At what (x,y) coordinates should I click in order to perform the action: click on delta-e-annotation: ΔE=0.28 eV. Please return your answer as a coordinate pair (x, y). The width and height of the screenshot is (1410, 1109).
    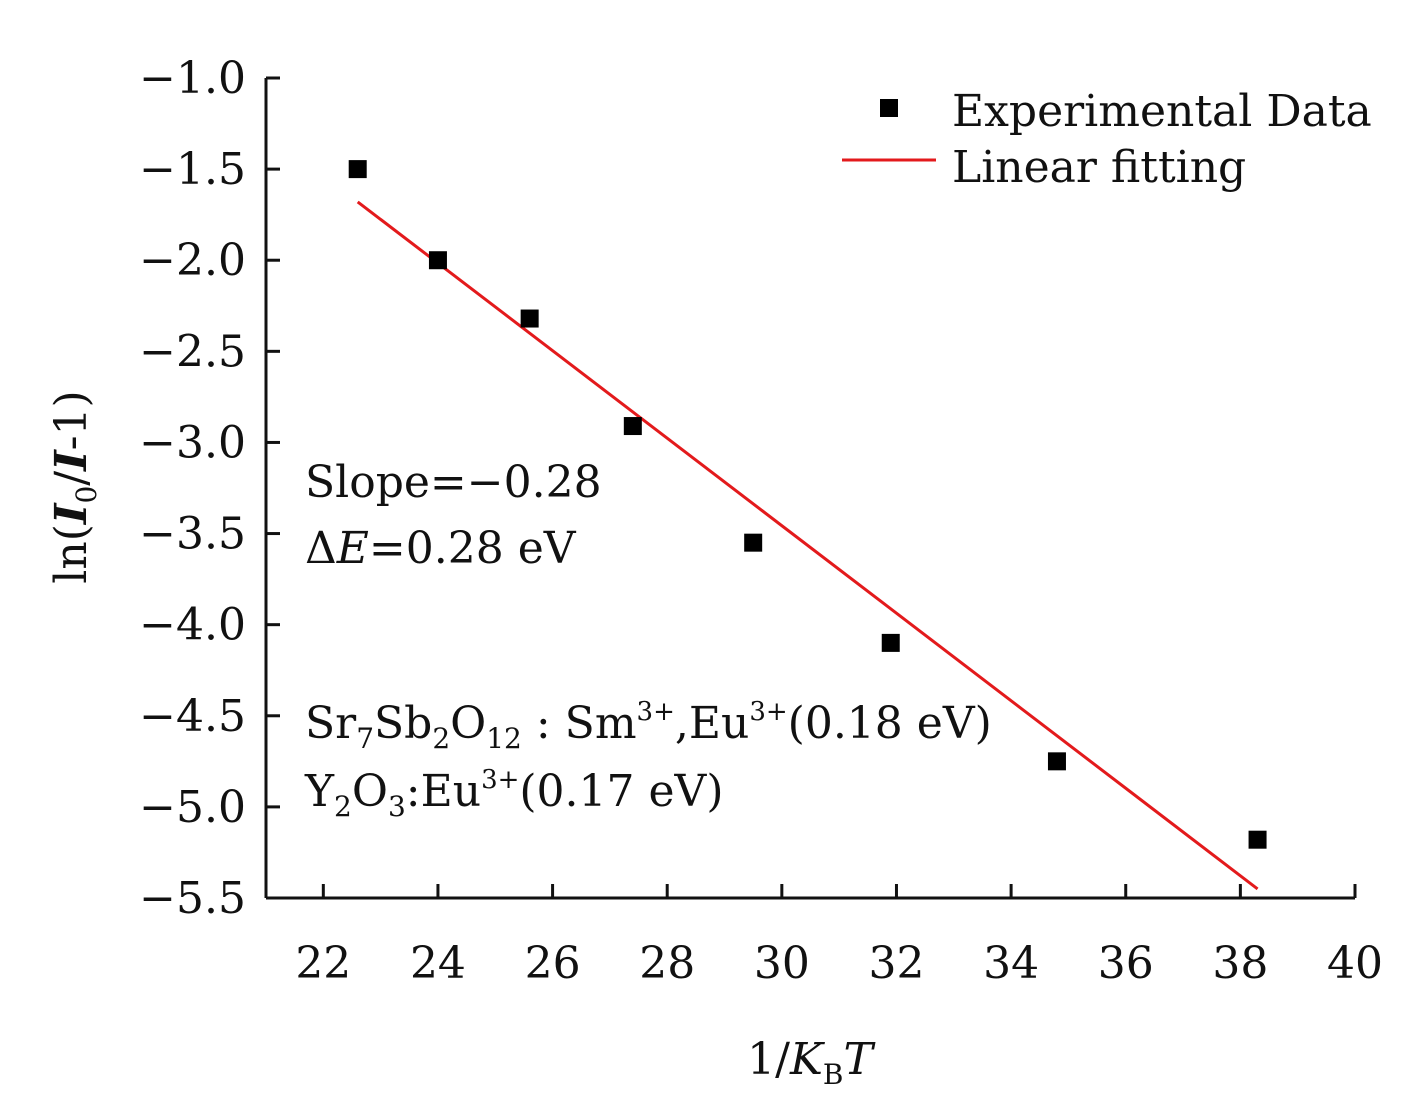
    Looking at the image, I should click on (441, 548).